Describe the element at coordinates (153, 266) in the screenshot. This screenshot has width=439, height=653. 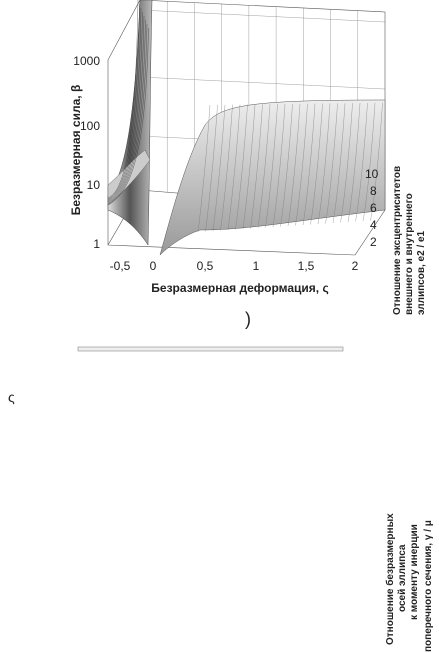
I see `x-tick-label: 0` at that location.